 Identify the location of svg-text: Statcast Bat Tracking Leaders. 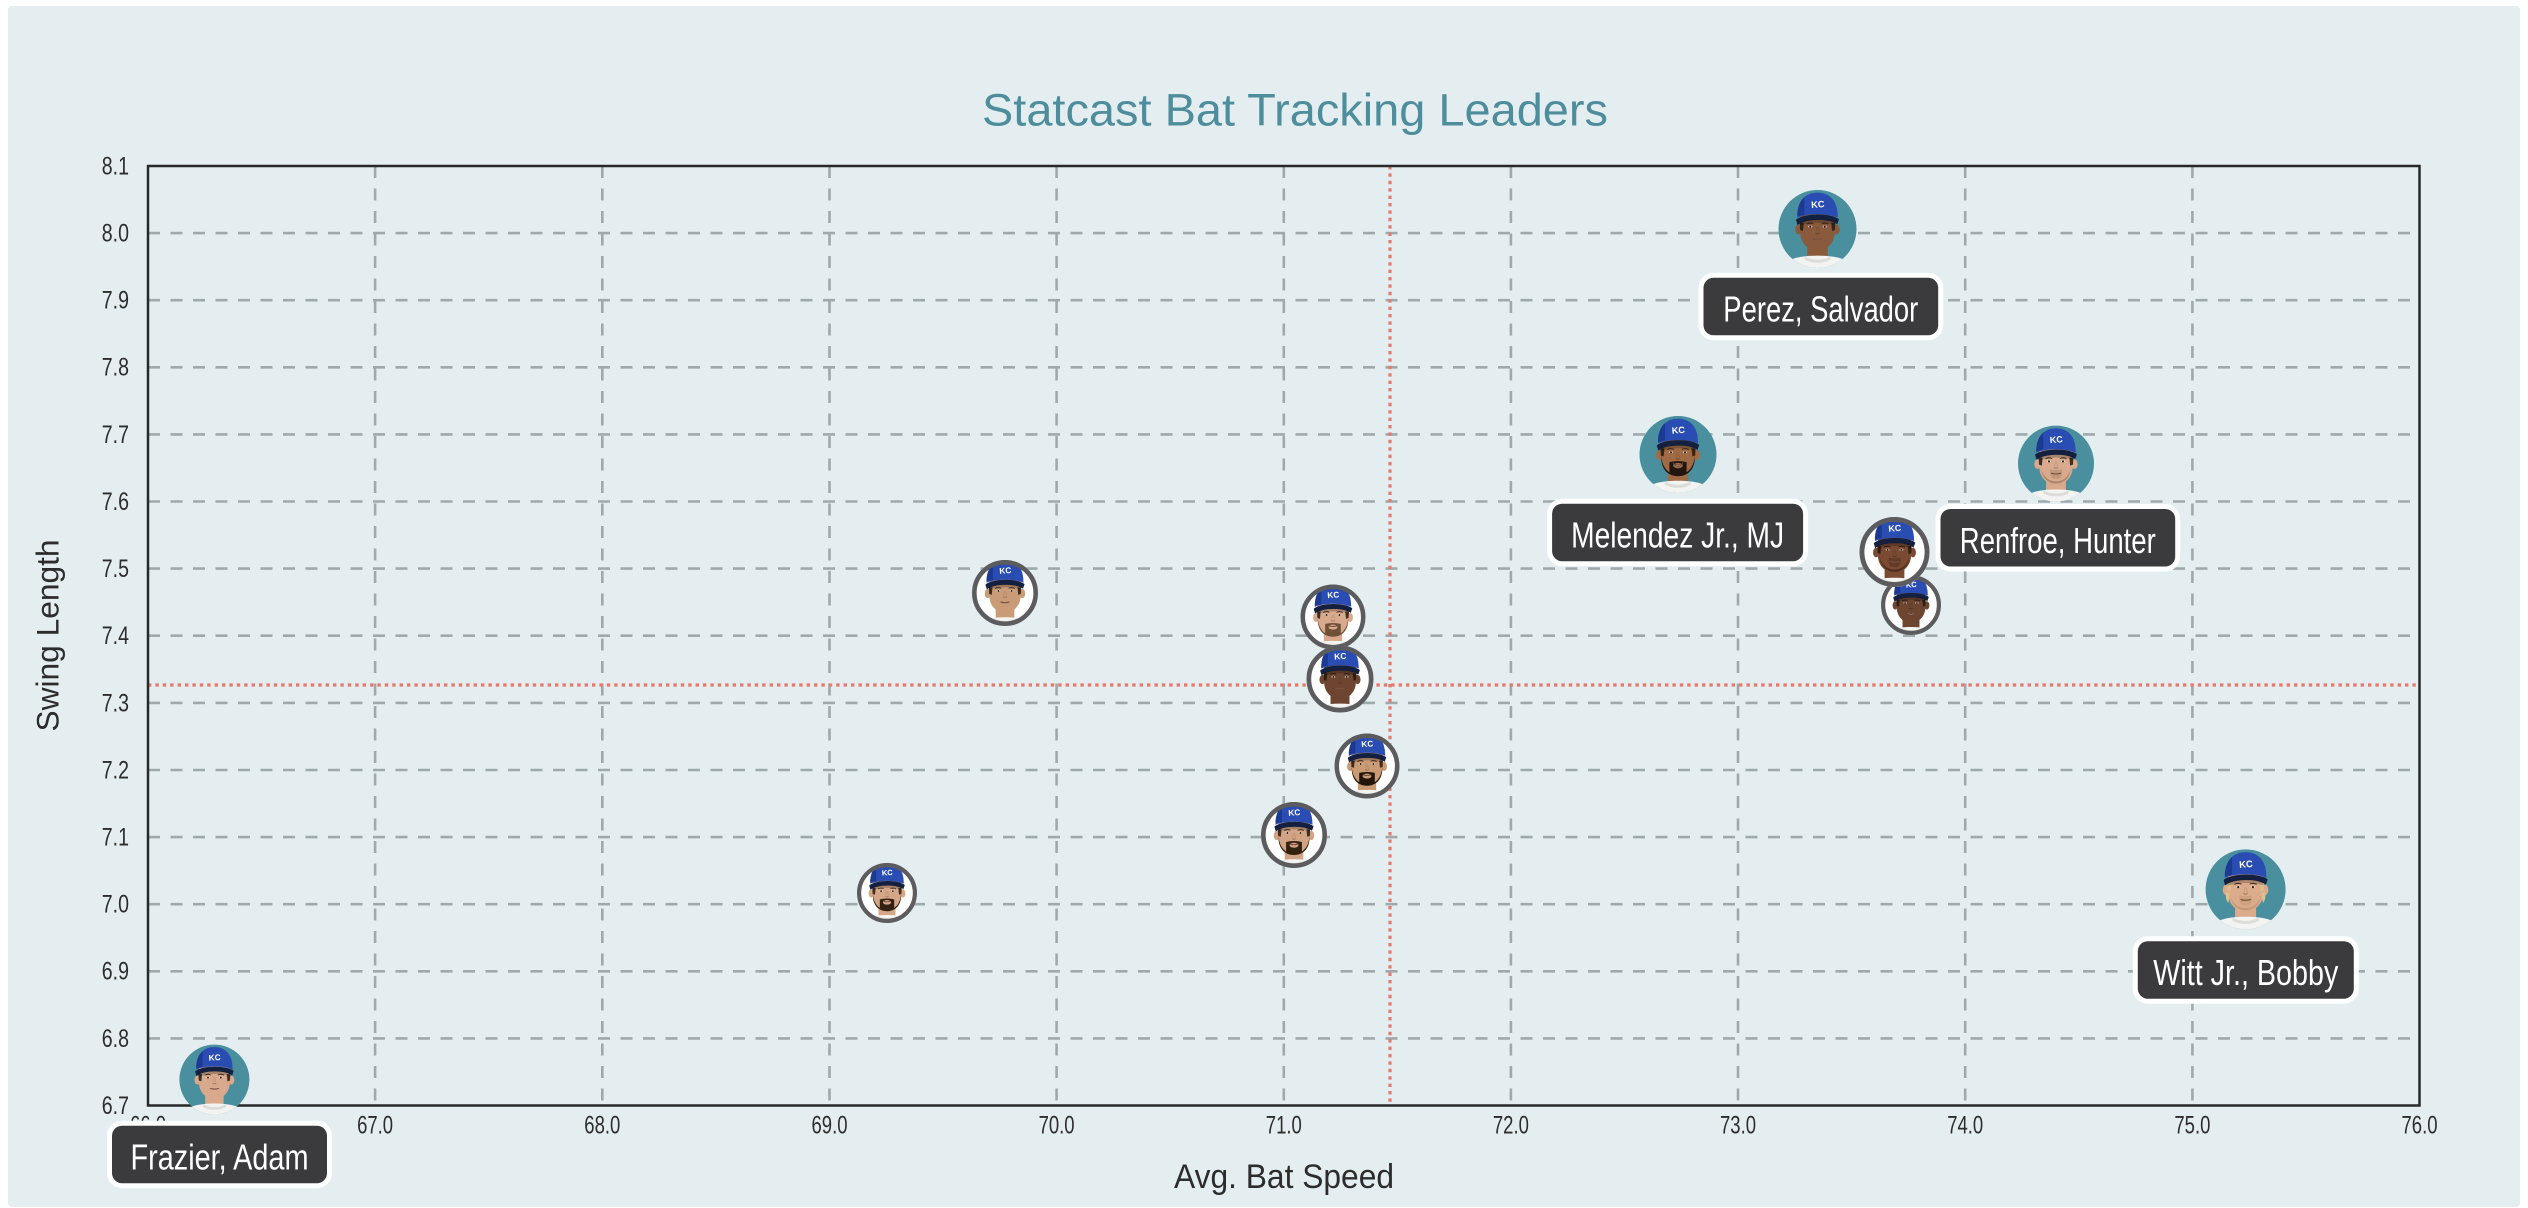
(1295, 110).